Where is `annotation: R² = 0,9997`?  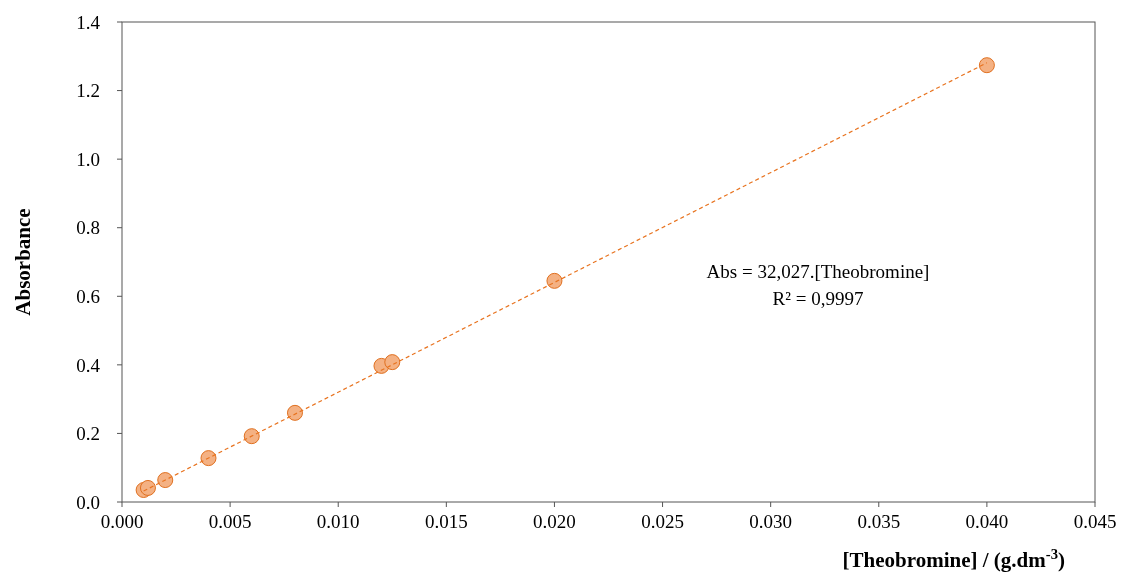 annotation: R² = 0,9997 is located at coordinates (818, 298).